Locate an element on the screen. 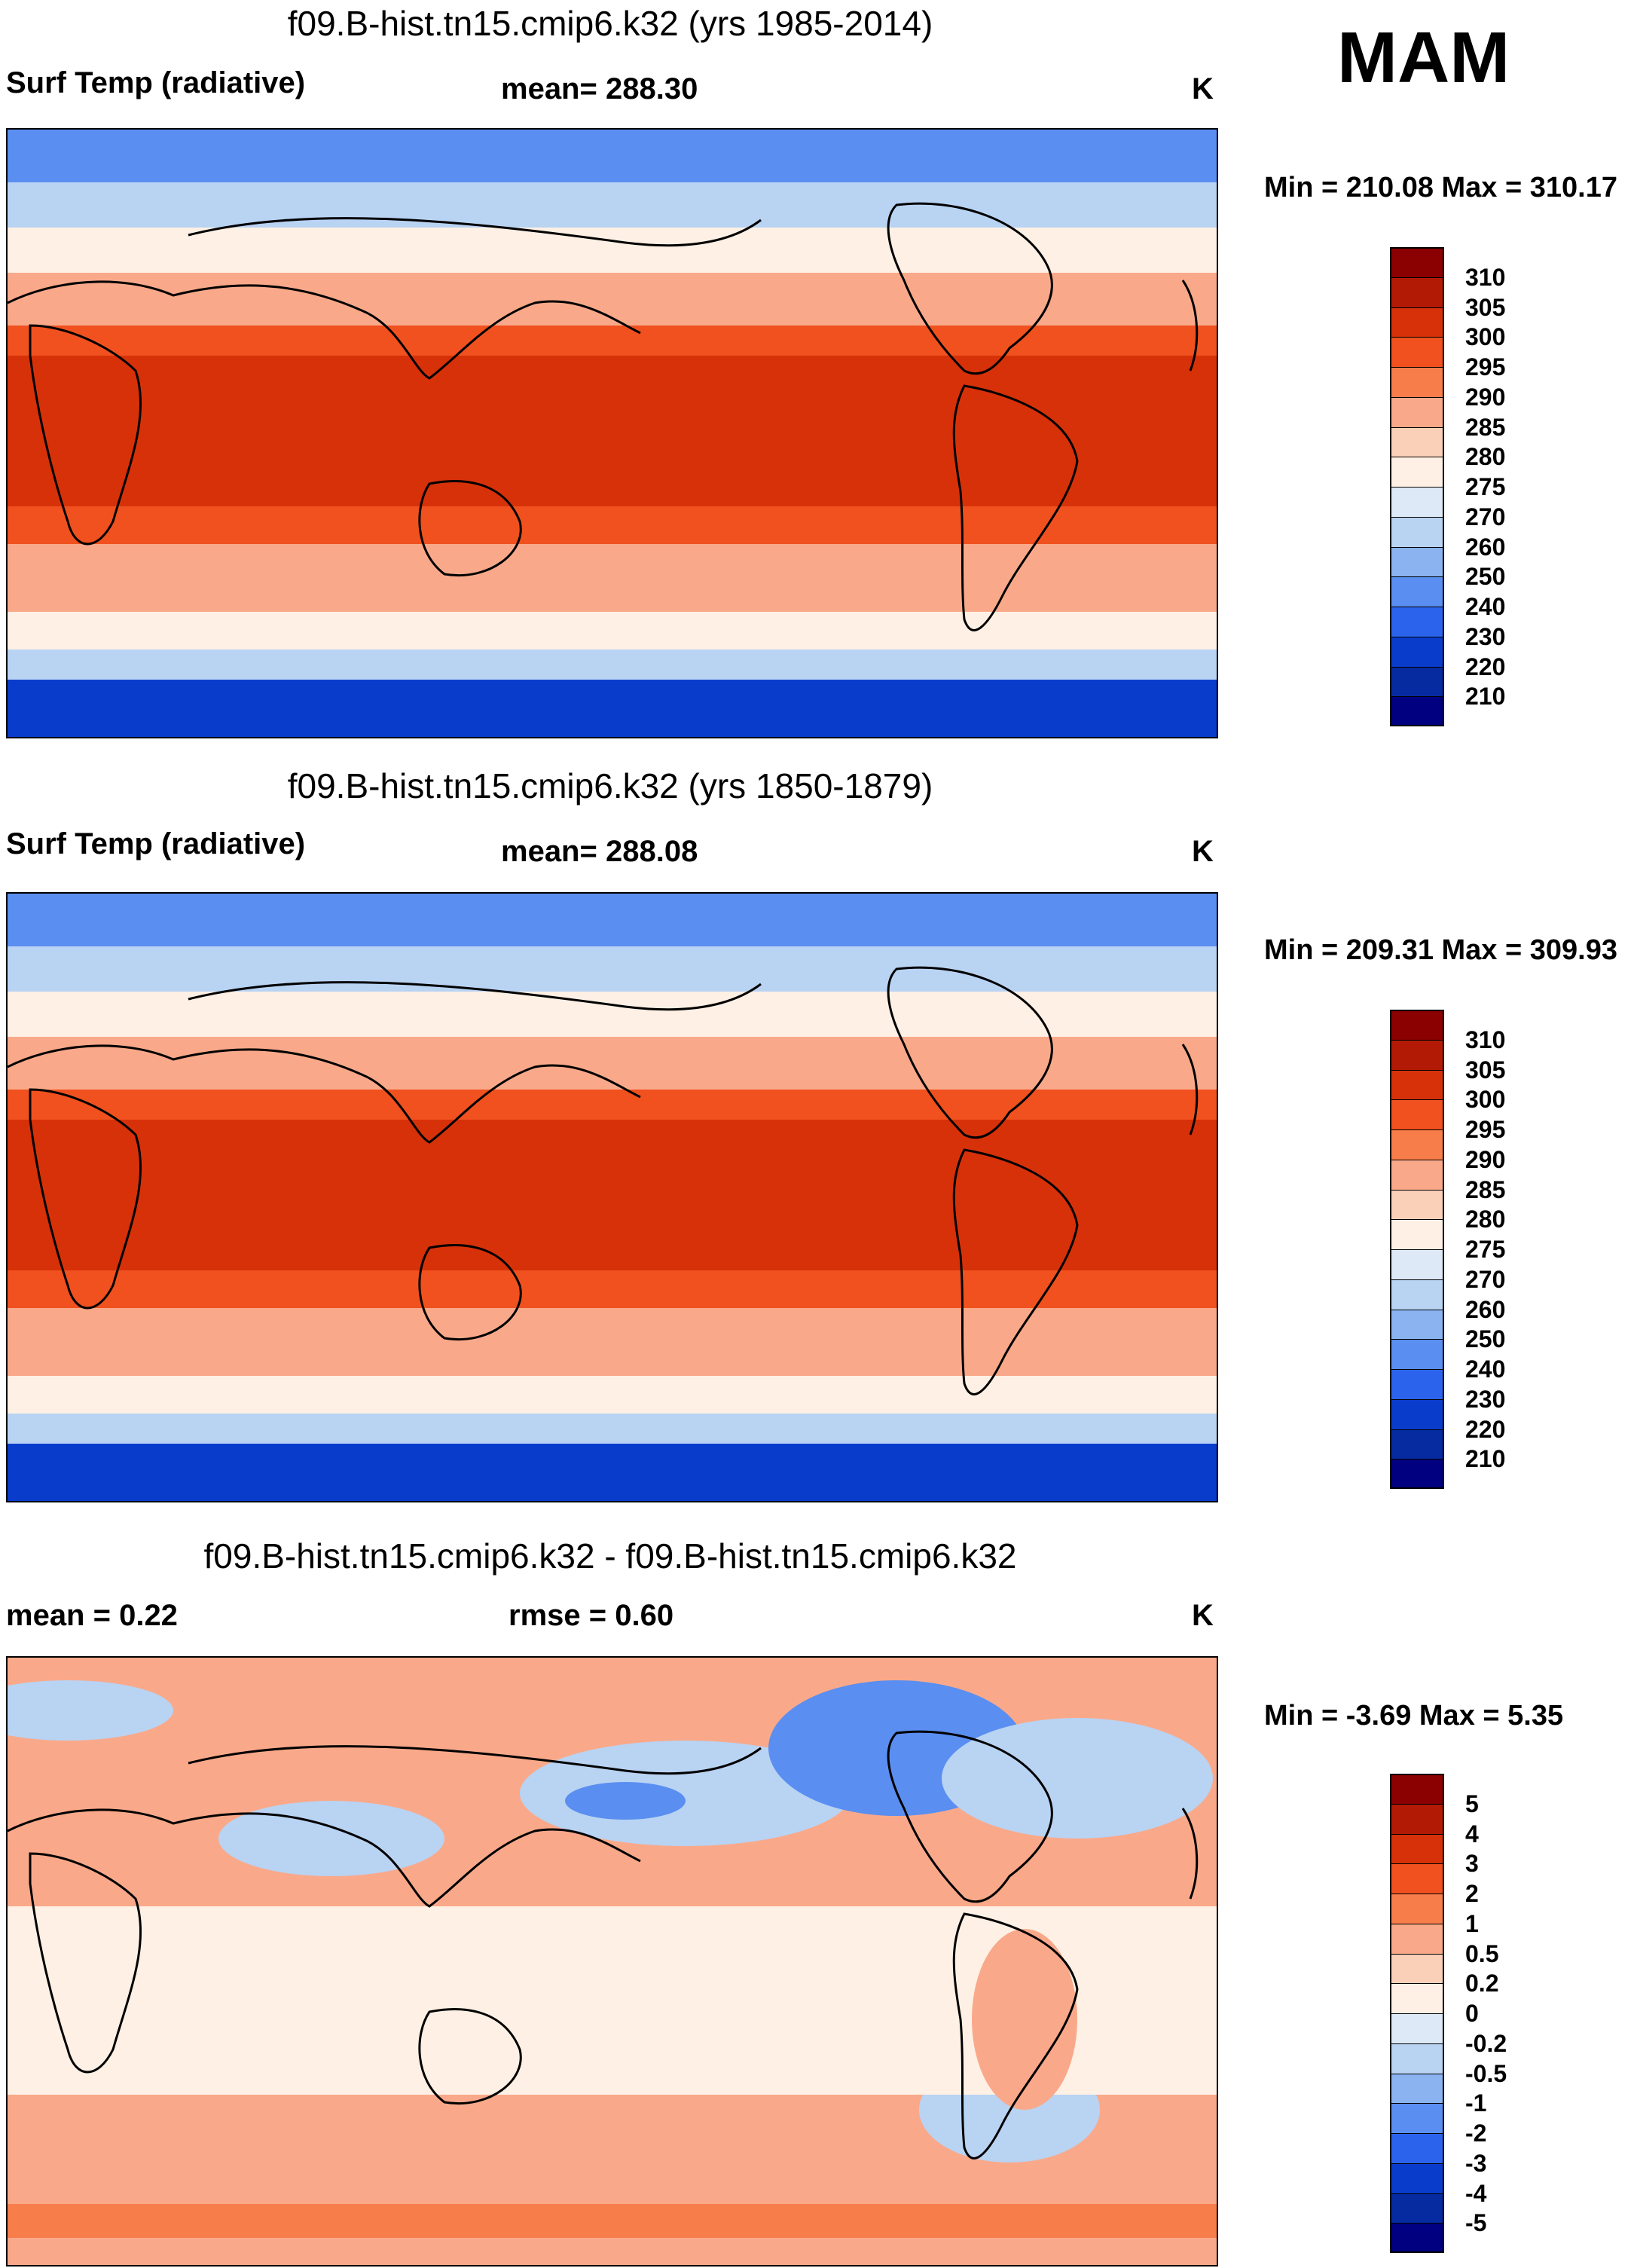 This screenshot has height=2268, width=1634. panel-3-units: K is located at coordinates (1203, 1615).